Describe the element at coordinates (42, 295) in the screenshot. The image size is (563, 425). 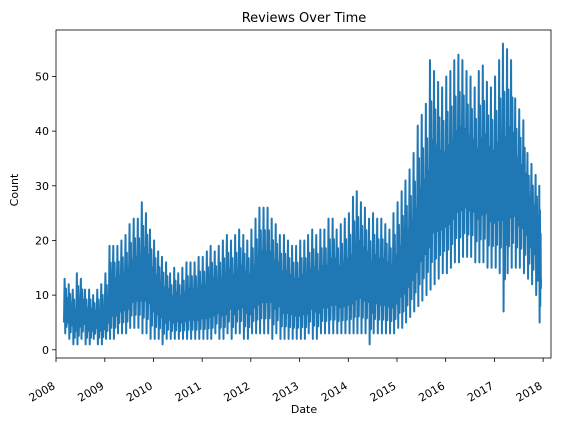
I see `y-tick-label: 10` at that location.